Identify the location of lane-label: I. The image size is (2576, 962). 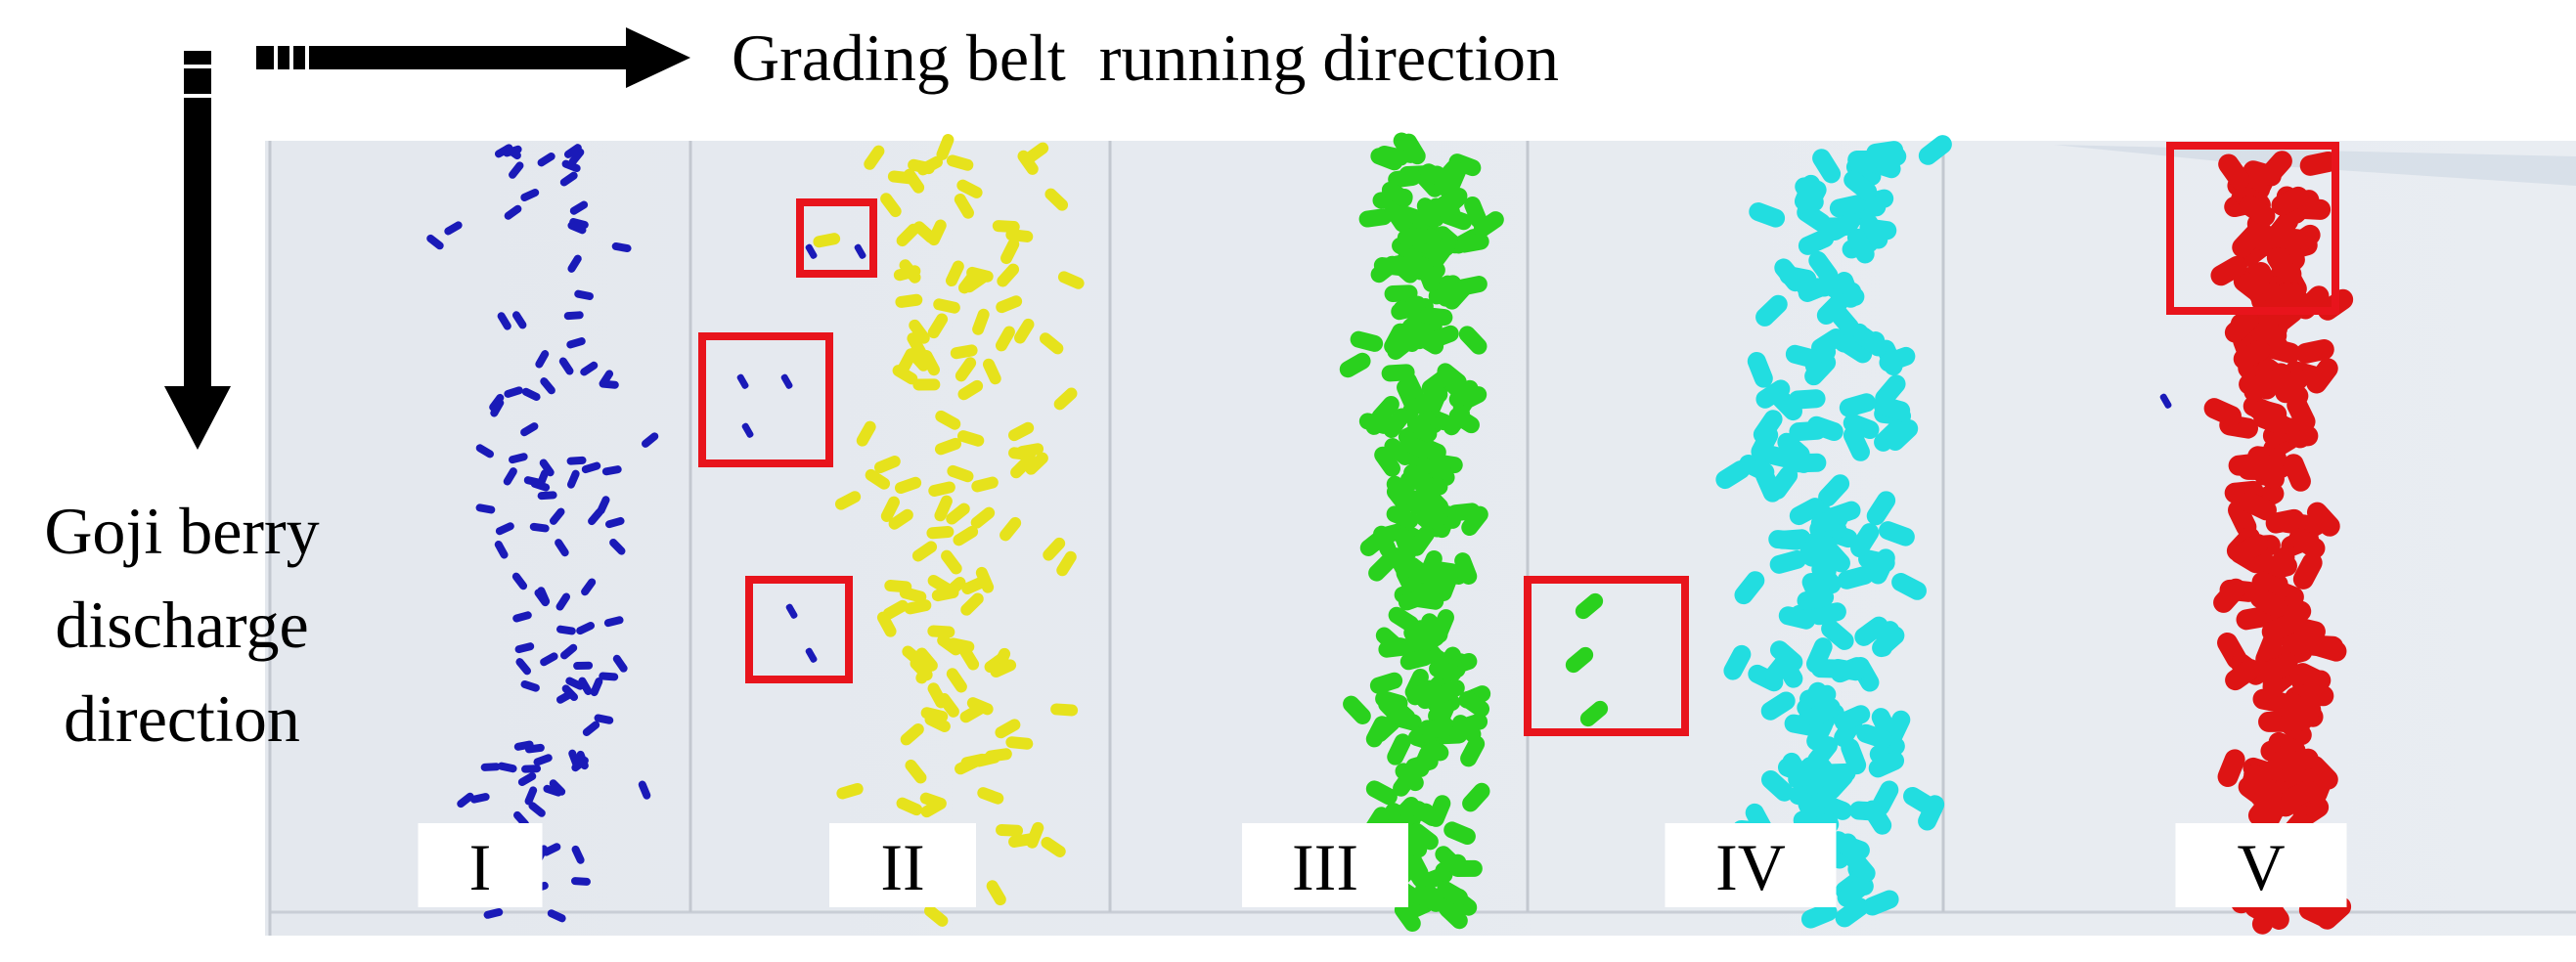
(480, 867).